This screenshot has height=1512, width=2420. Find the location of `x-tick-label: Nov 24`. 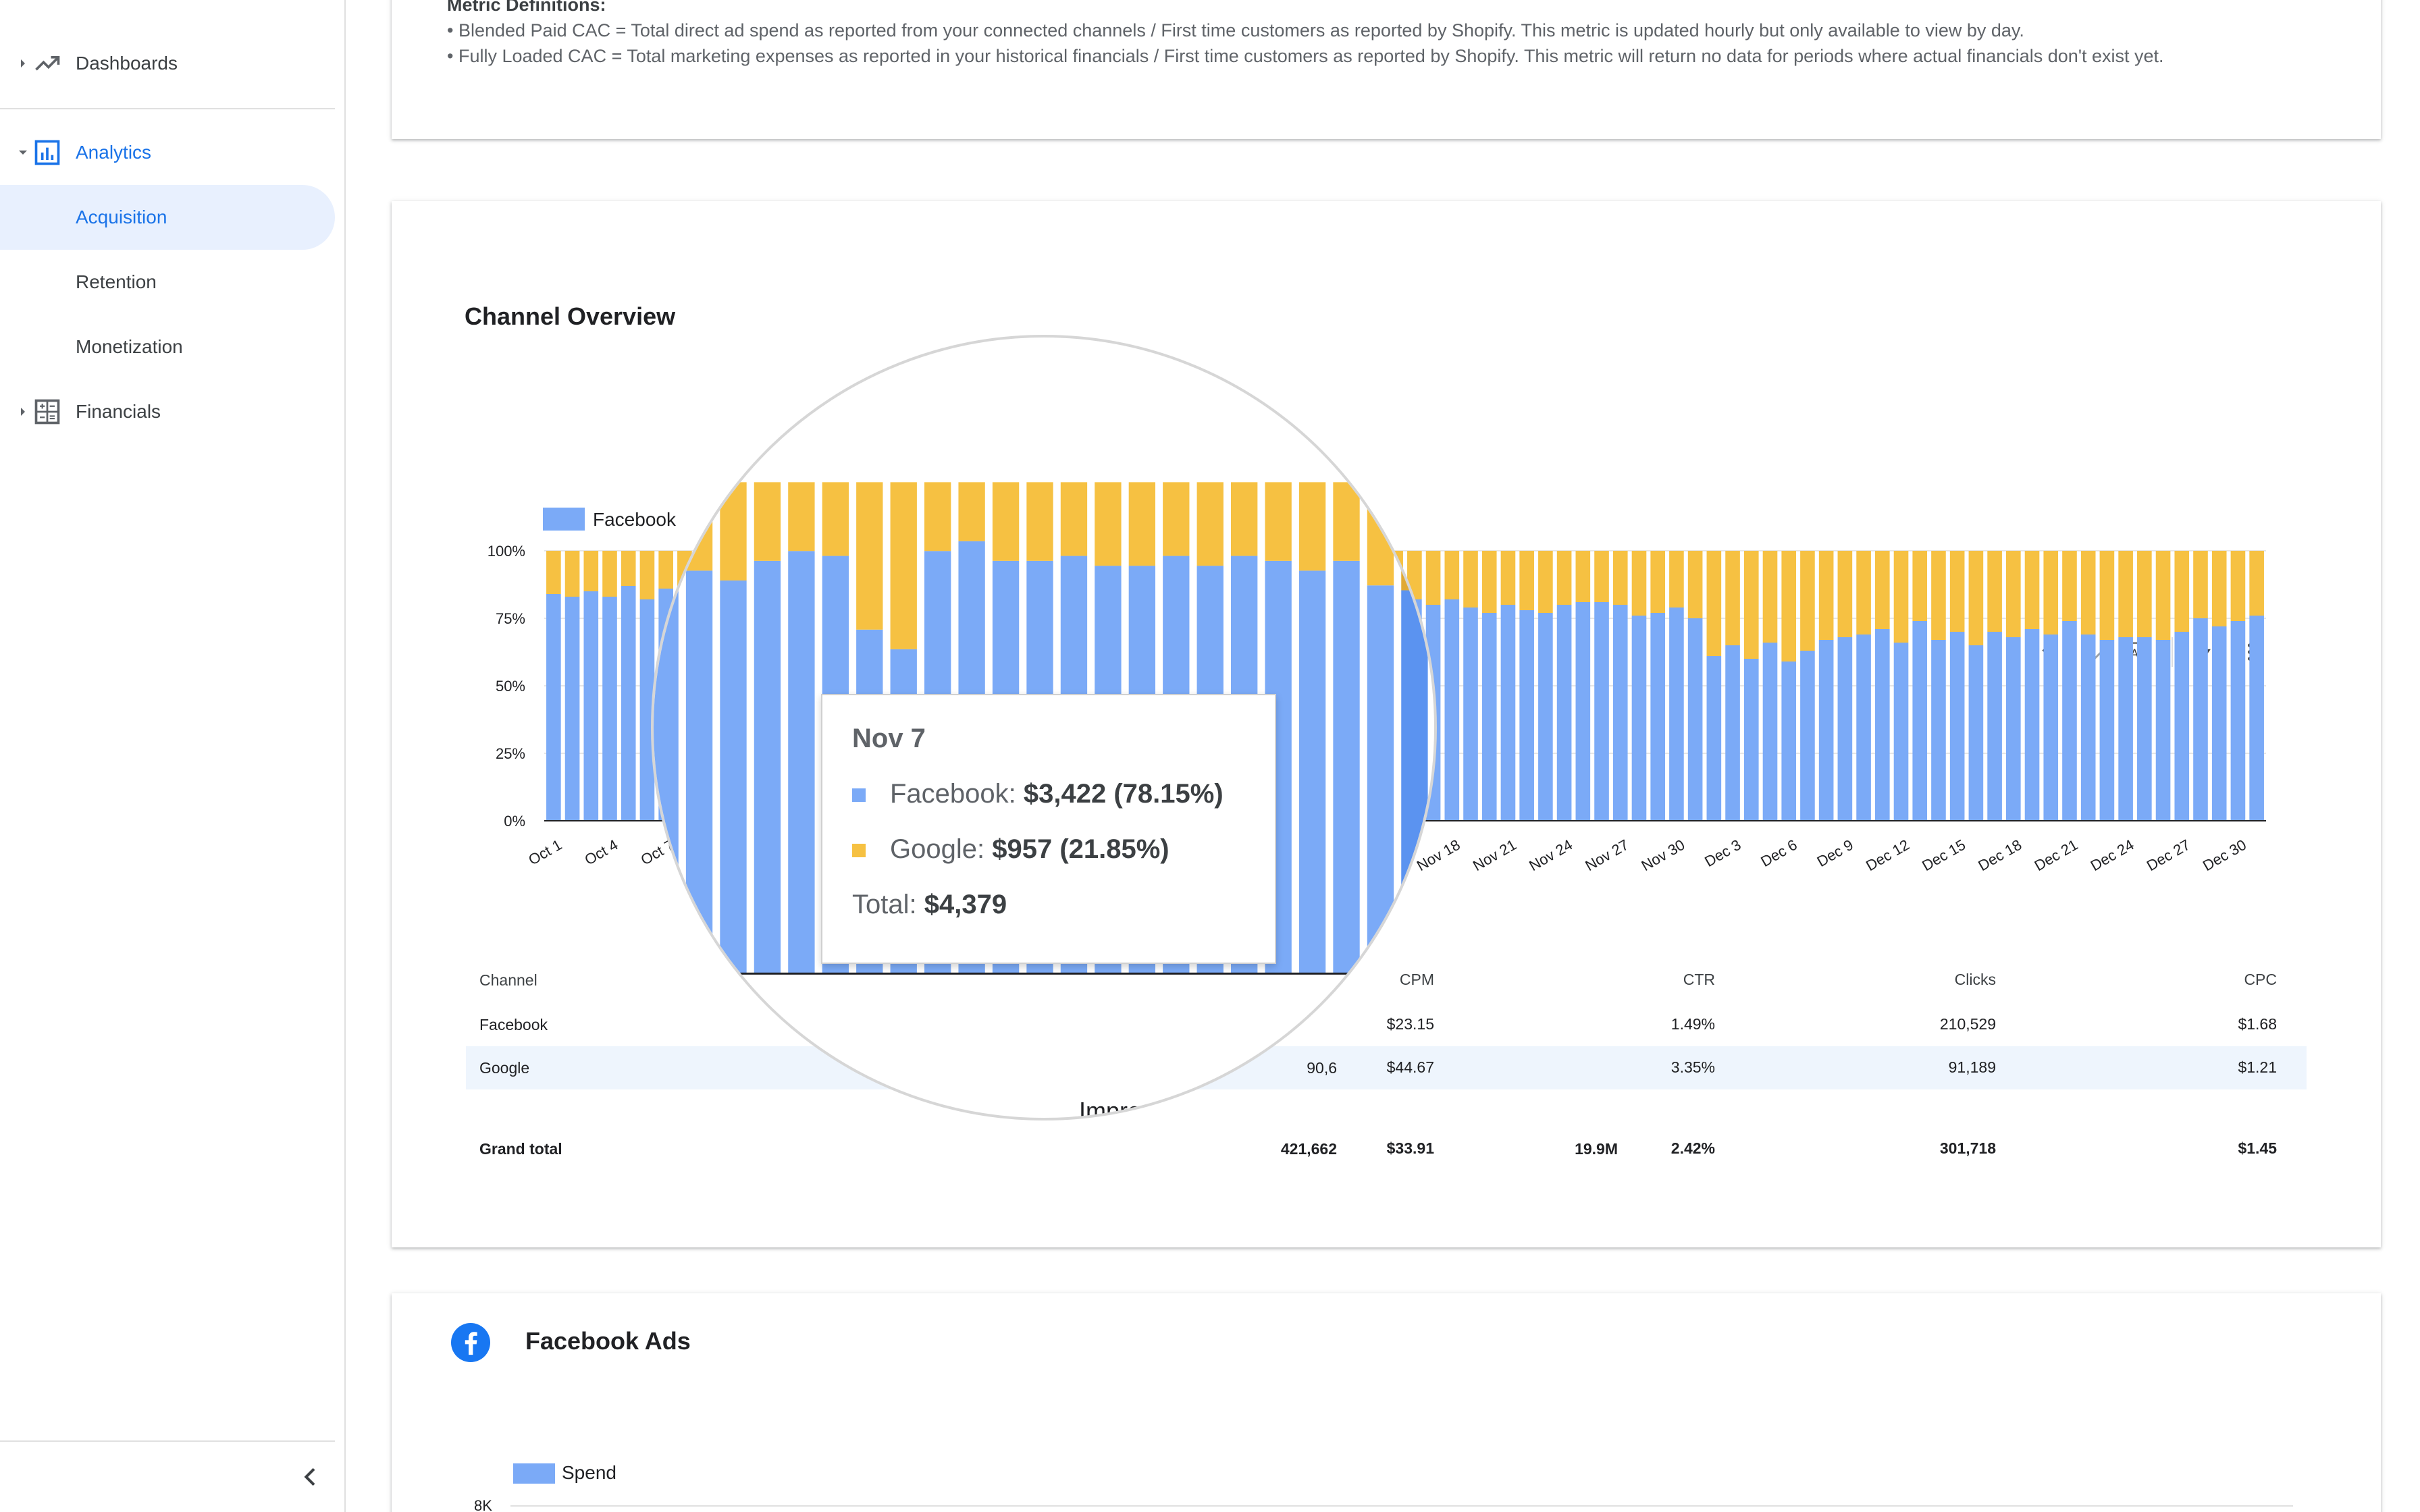

x-tick-label: Nov 24 is located at coordinates (1550, 855).